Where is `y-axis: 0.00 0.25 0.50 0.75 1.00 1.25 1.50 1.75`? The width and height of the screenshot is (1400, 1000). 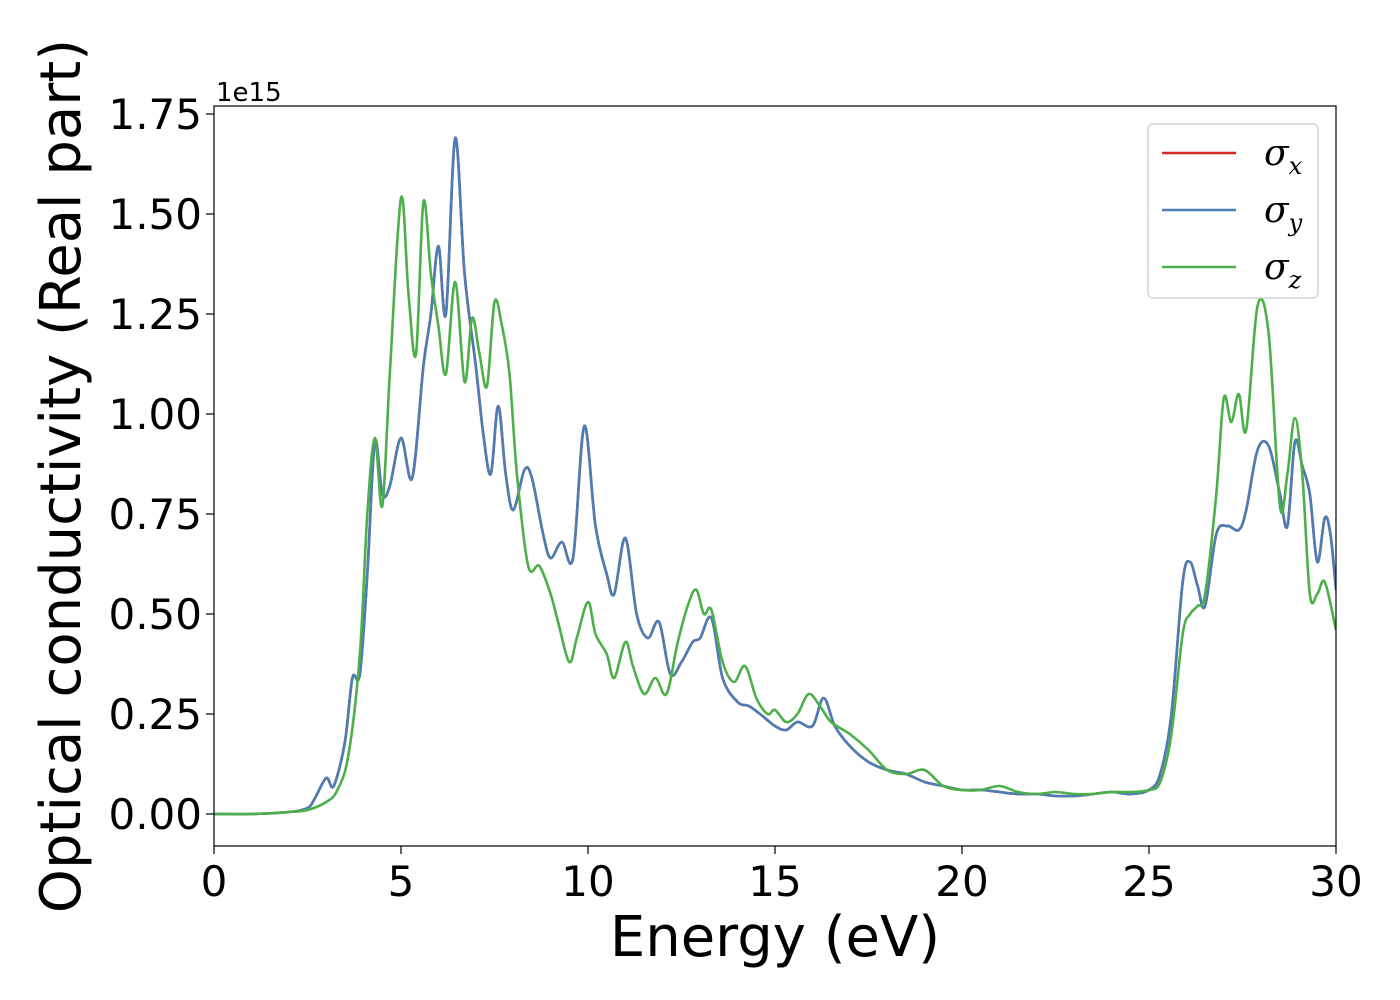 y-axis: 0.00 0.25 0.50 0.75 1.00 1.25 1.50 1.75 is located at coordinates (161, 464).